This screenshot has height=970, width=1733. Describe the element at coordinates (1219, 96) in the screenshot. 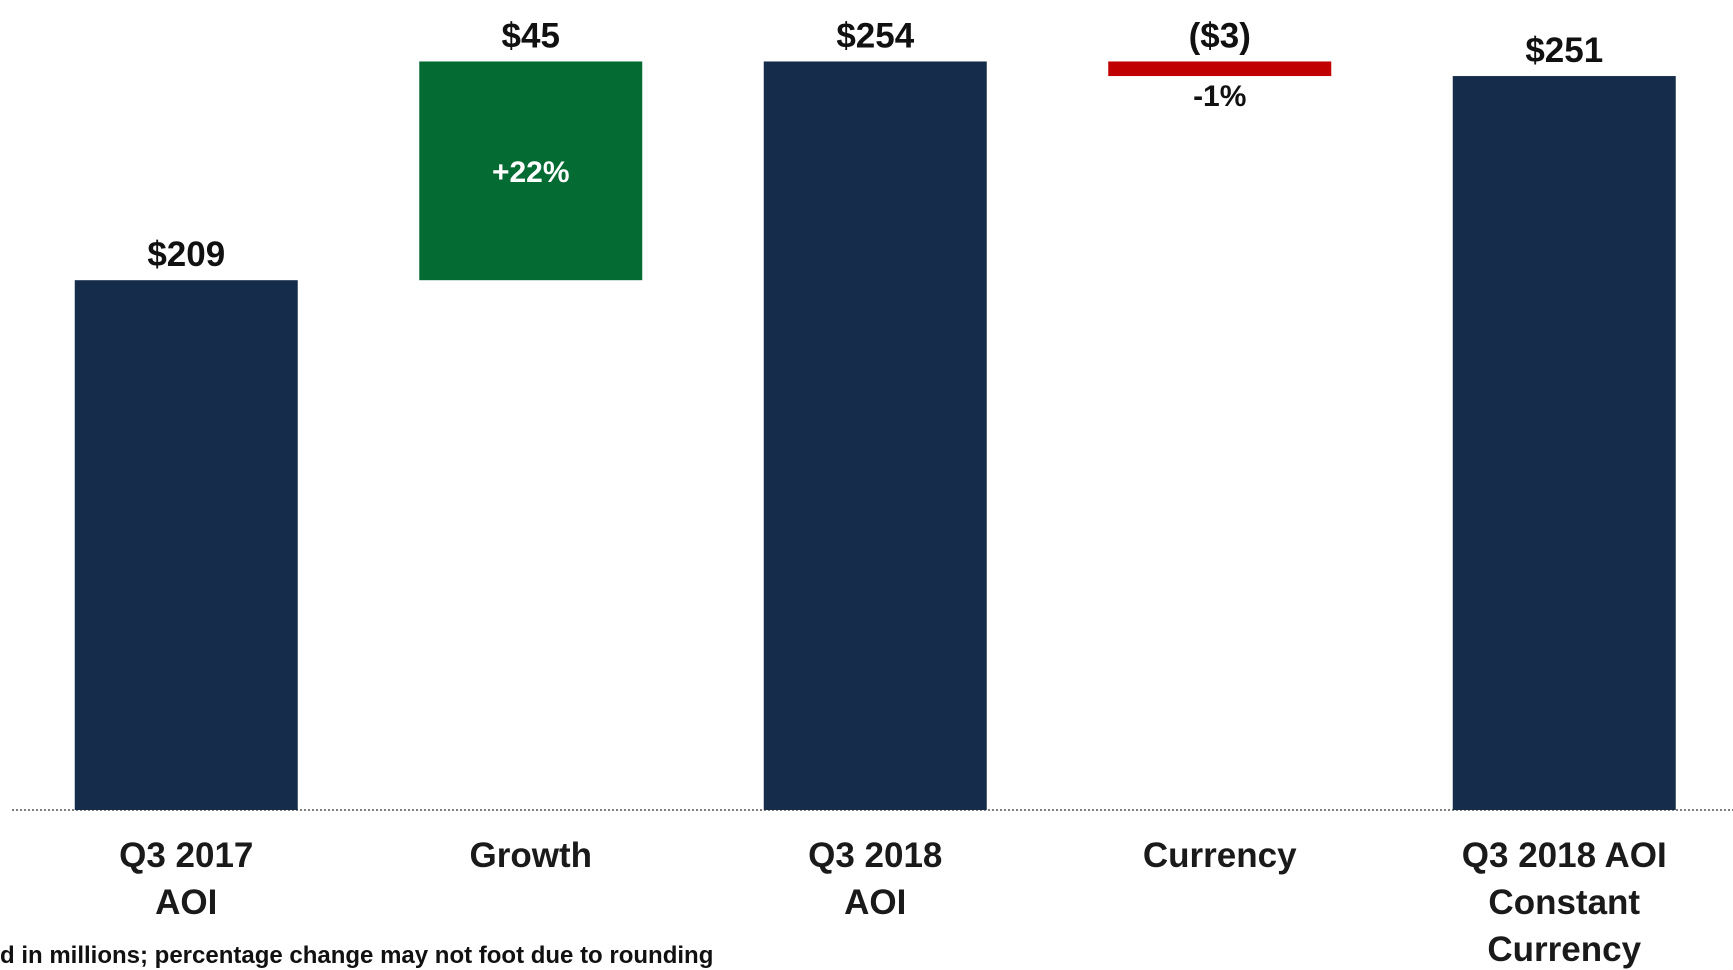

I see `change-label: -1%` at that location.